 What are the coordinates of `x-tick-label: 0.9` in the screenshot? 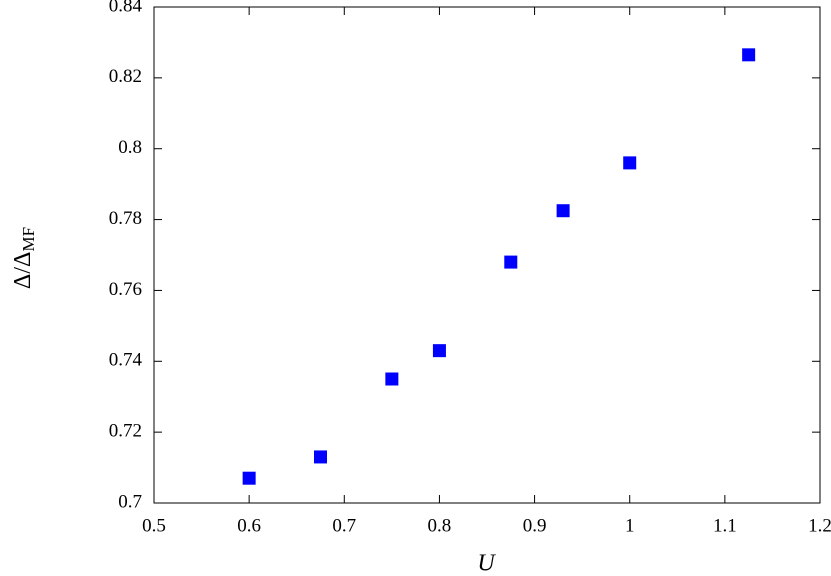 It's located at (535, 525).